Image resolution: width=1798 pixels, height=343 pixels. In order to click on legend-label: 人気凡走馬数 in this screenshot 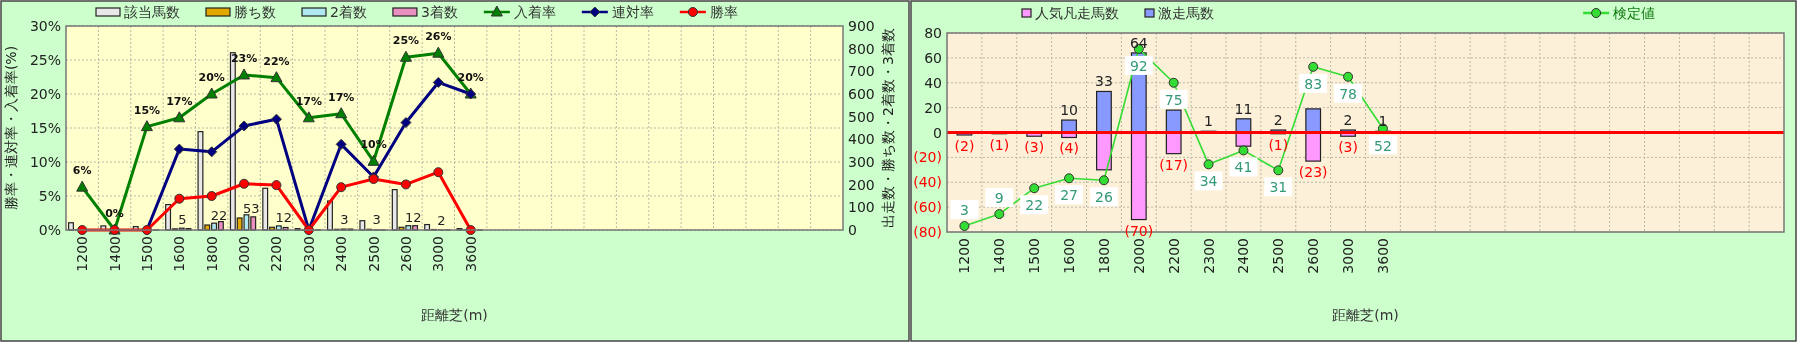, I will do `click(1077, 13)`.